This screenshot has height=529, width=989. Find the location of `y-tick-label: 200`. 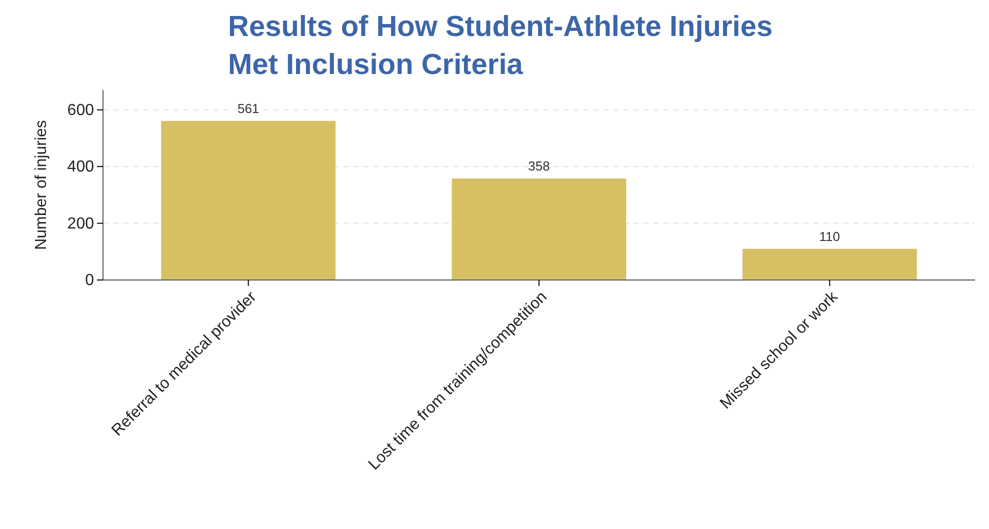

y-tick-label: 200 is located at coordinates (80, 223).